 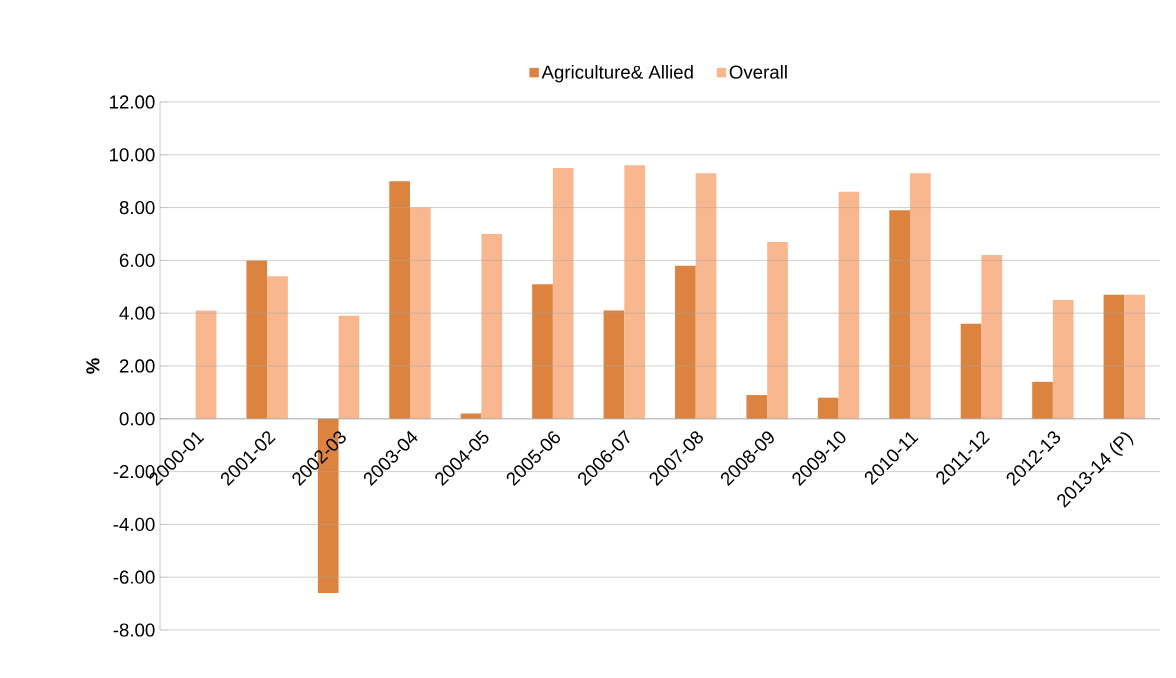 I want to click on y-tick-label: -4.00, so click(x=134, y=524).